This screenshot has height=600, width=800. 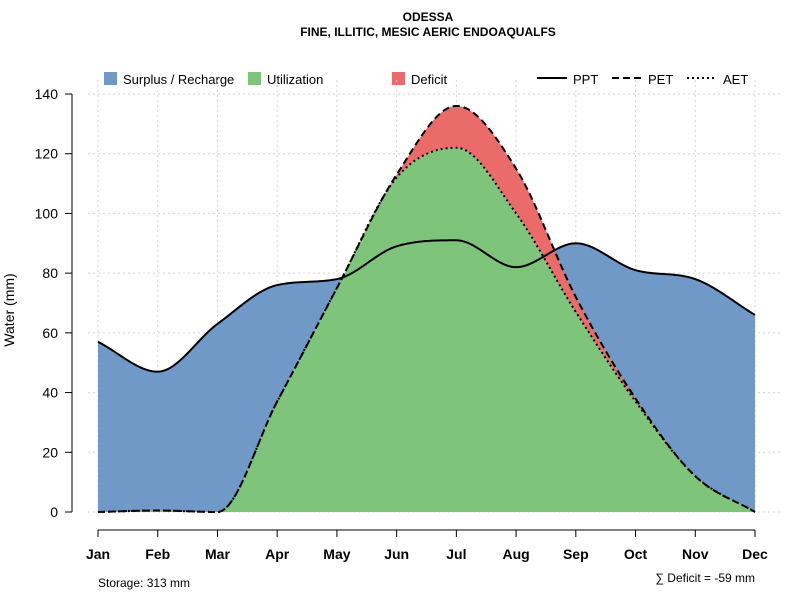 I want to click on y-tick-label: 20, so click(x=50, y=452).